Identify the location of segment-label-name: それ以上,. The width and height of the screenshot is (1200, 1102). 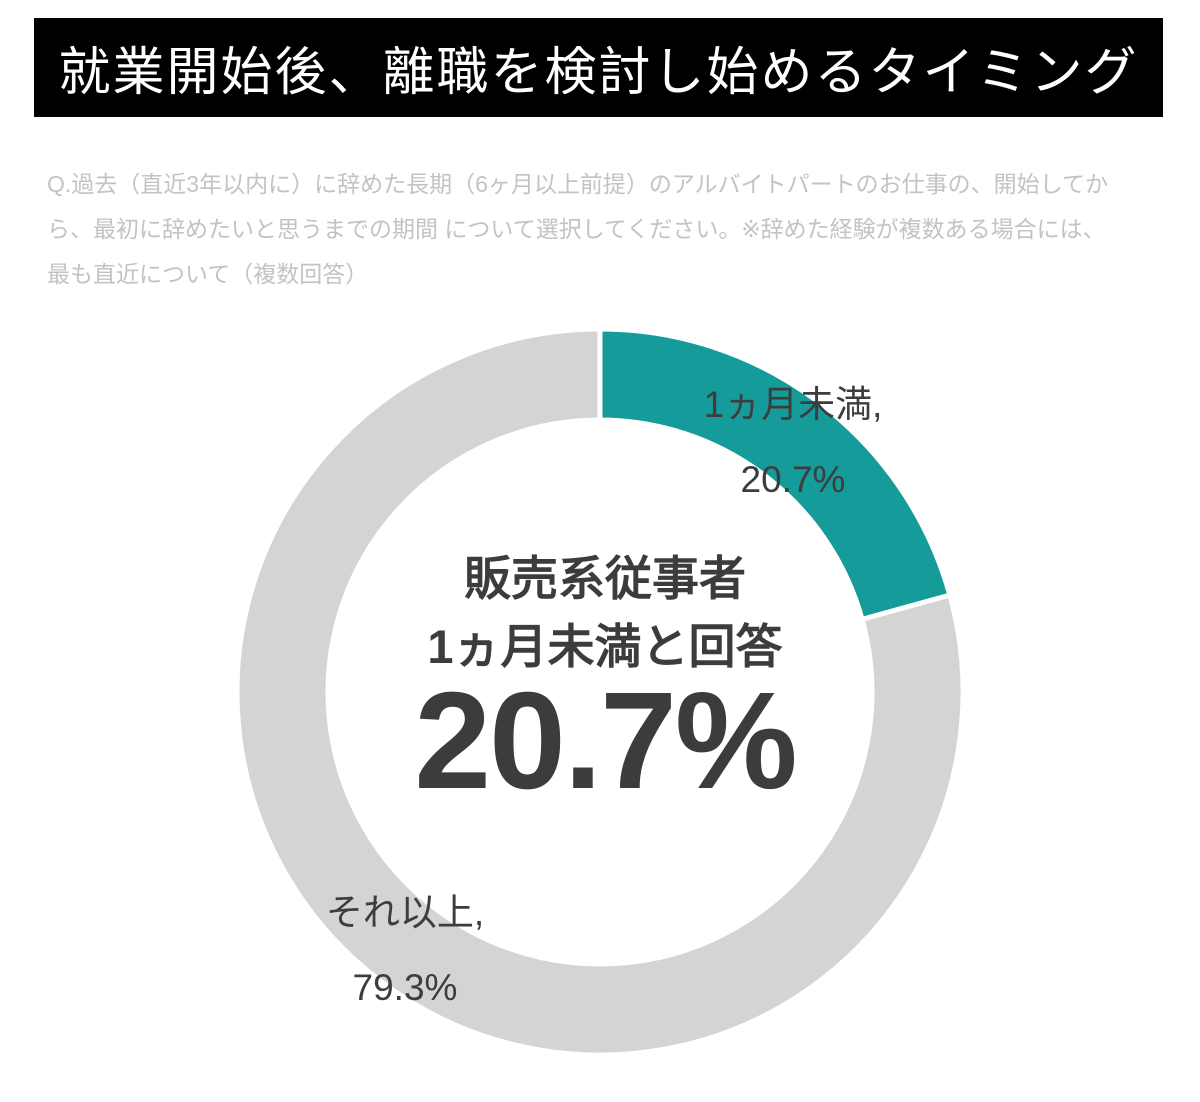
(405, 912).